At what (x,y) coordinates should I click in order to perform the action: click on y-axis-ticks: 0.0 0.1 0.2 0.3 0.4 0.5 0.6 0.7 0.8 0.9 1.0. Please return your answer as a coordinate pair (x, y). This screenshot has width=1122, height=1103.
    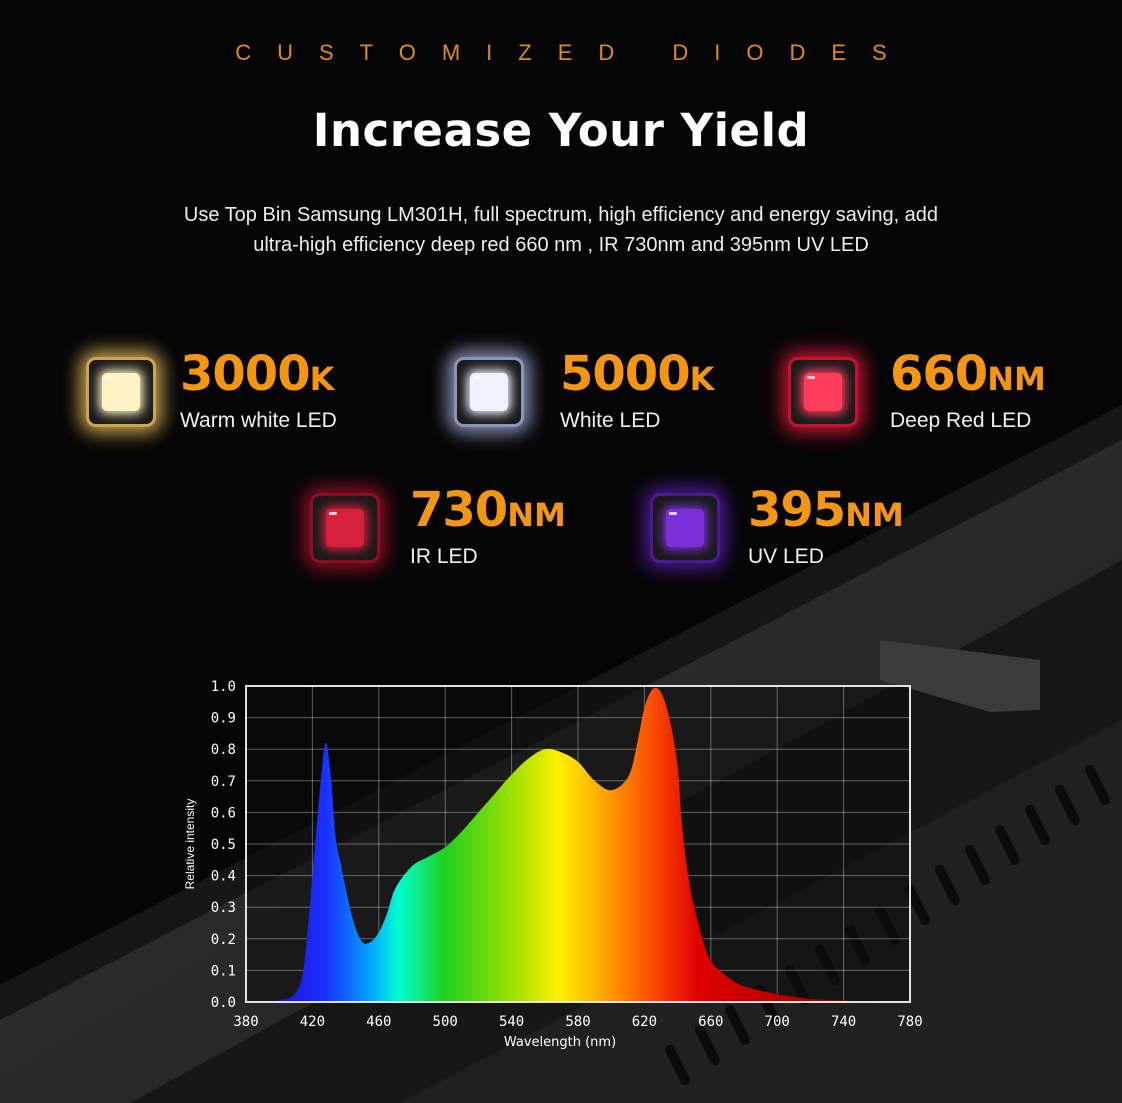
    Looking at the image, I should click on (223, 845).